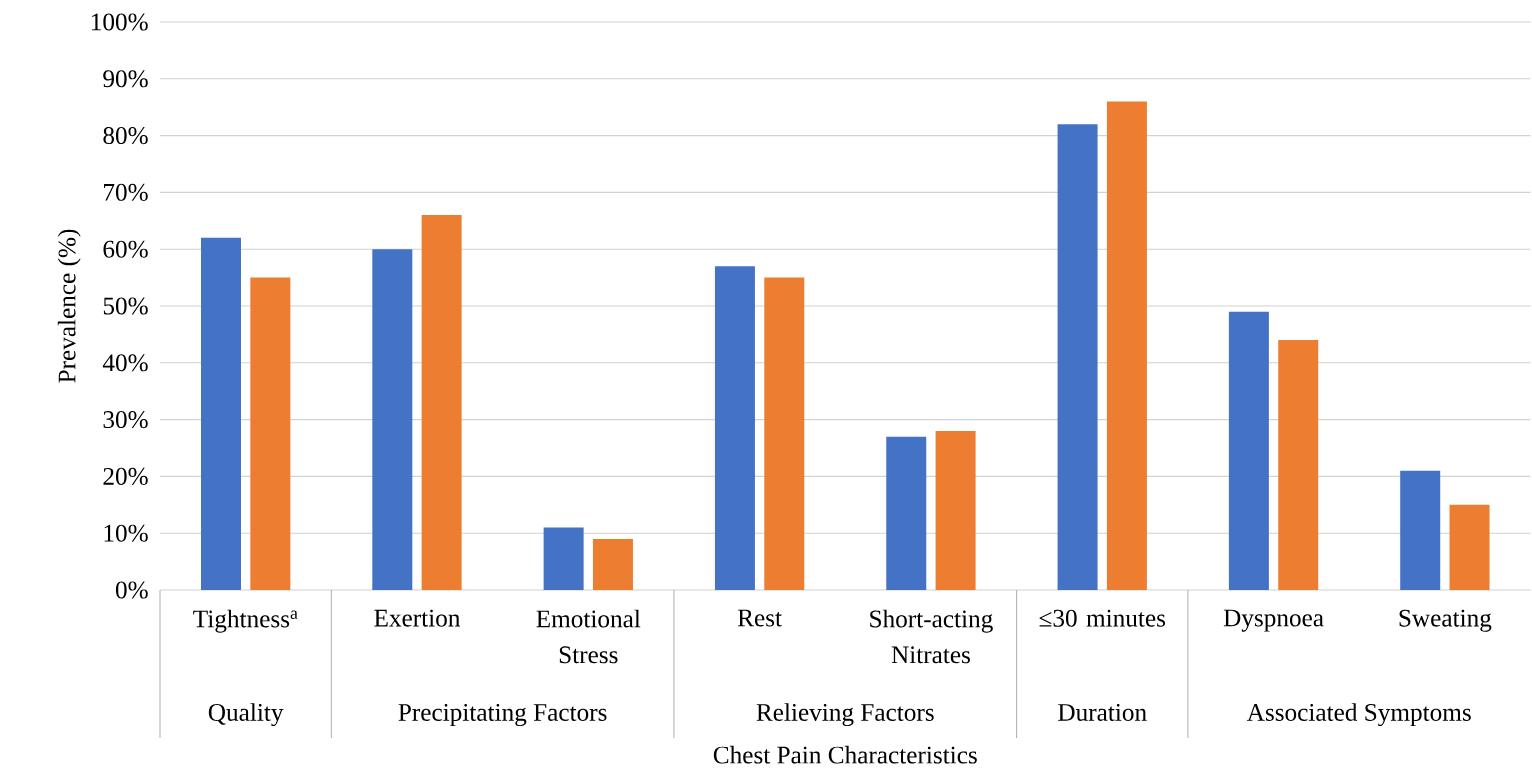  What do you see at coordinates (1102, 712) in the screenshot?
I see `text: Duration` at bounding box center [1102, 712].